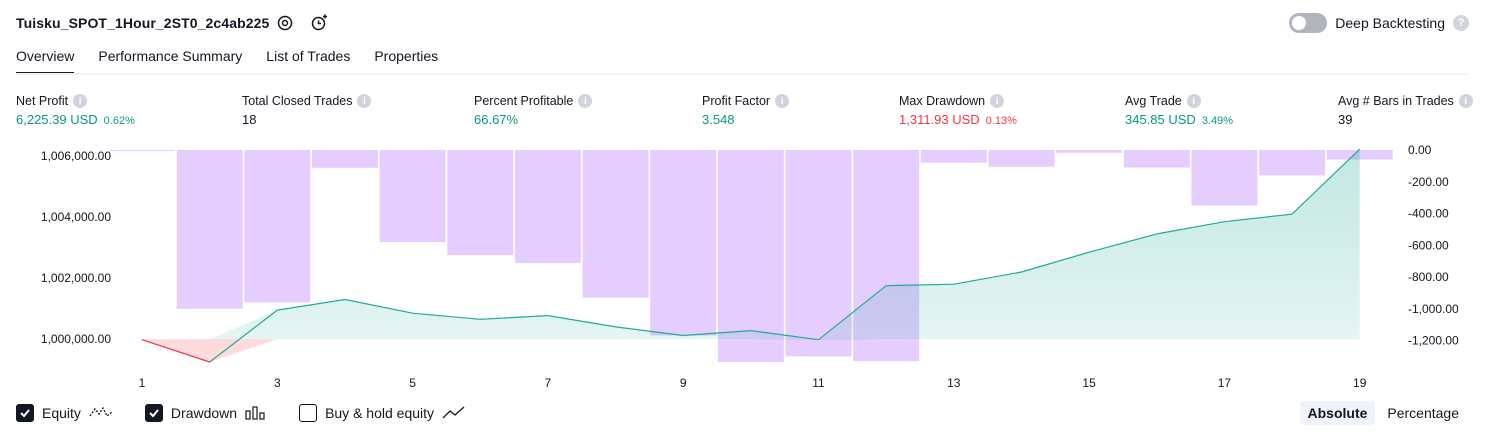  I want to click on metric-max-drawdown: Max Drawdown i 1,311.93 USD 0.13%, so click(958, 110).